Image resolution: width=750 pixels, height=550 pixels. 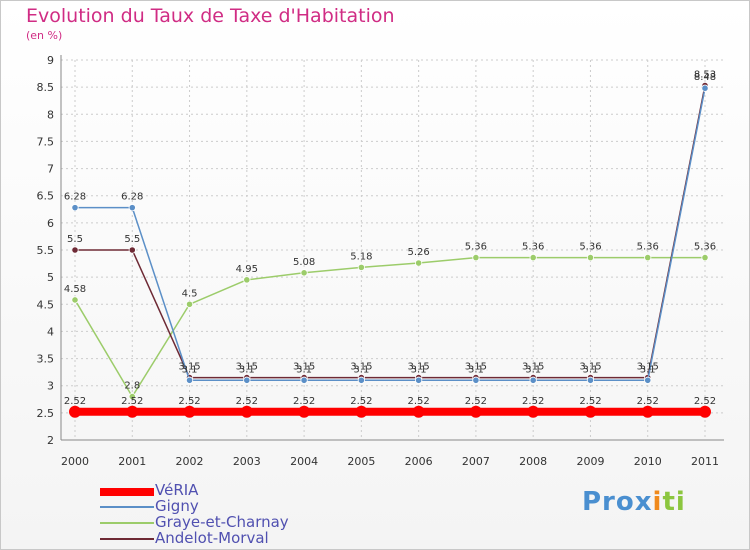 What do you see at coordinates (46, 196) in the screenshot?
I see `y-tick-label: 6.5` at bounding box center [46, 196].